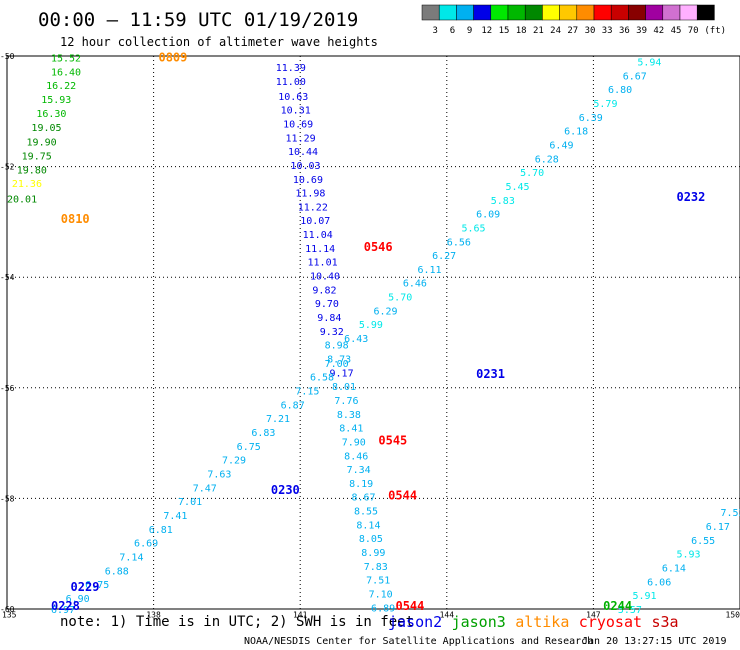 The width and height of the screenshot is (740, 650). Describe the element at coordinates (368, 525) in the screenshot. I see `wave-height-value: 8.14` at that location.